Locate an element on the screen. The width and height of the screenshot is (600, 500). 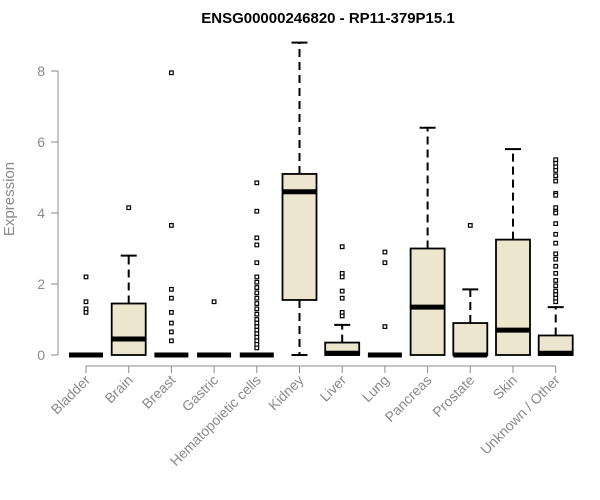
box-unknown-other is located at coordinates (555, 256).